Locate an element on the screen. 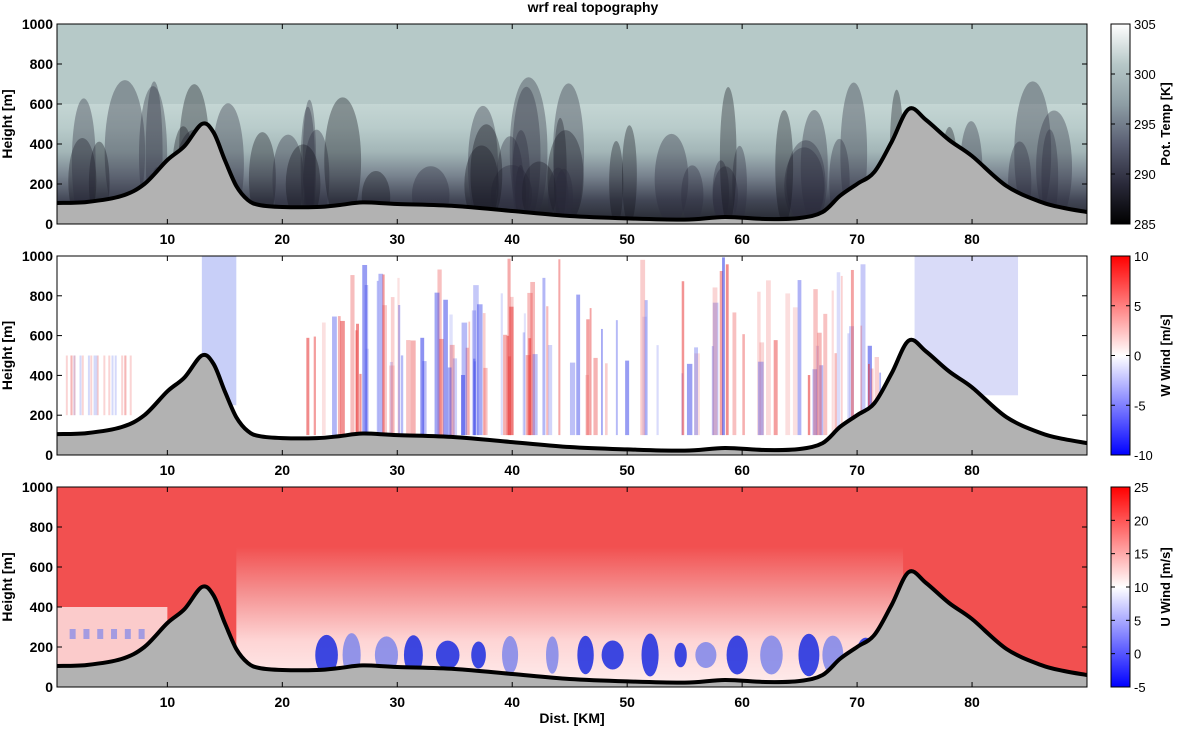 The width and height of the screenshot is (1177, 729). colorbar-tick-label: -10 is located at coordinates (1143, 455).